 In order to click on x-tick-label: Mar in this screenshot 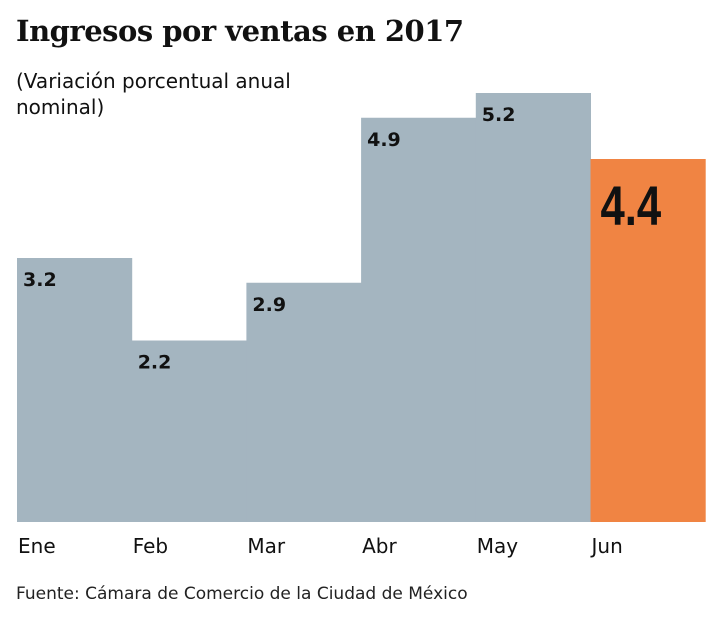, I will do `click(266, 546)`.